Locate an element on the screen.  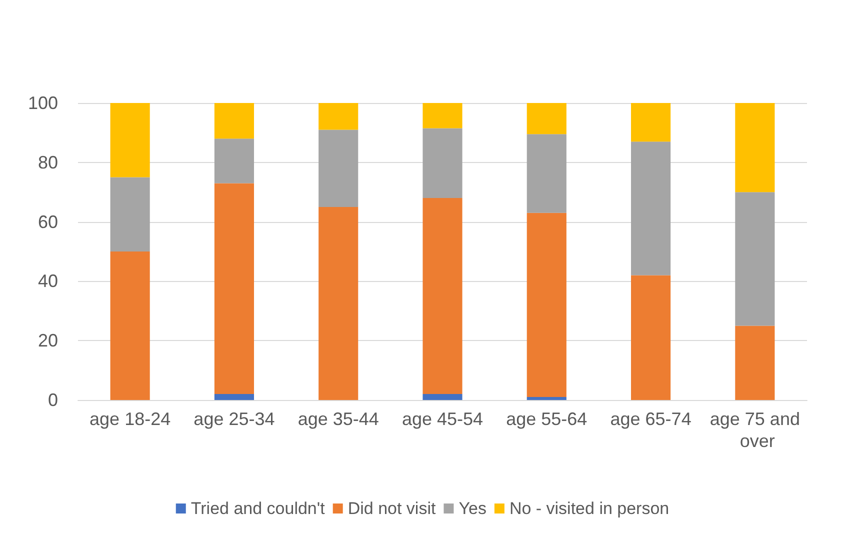
y-tick-label: 60 is located at coordinates (48, 222).